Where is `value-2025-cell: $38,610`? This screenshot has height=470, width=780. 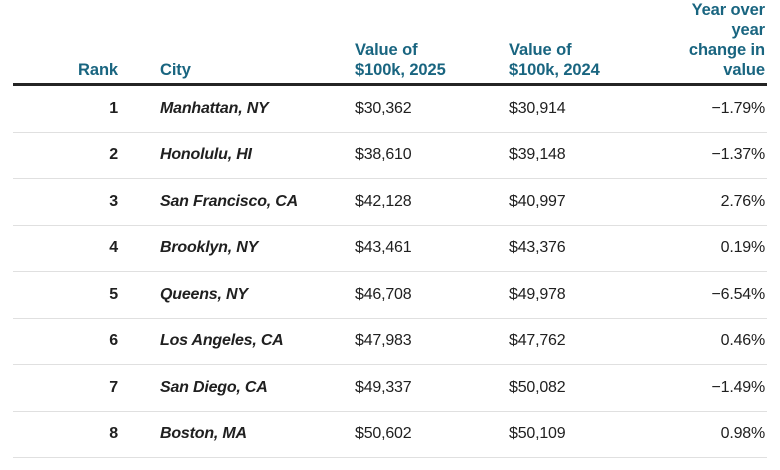
value-2025-cell: $38,610 is located at coordinates (383, 155).